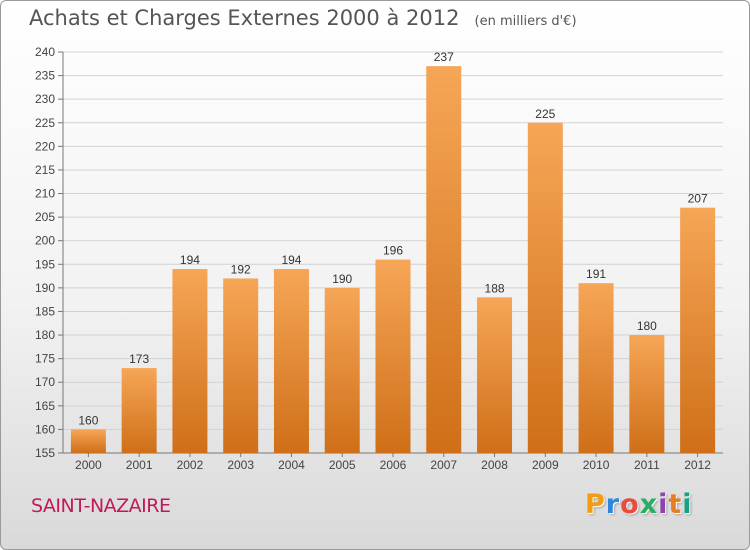  What do you see at coordinates (393, 251) in the screenshot?
I see `bar-value-label: 196` at bounding box center [393, 251].